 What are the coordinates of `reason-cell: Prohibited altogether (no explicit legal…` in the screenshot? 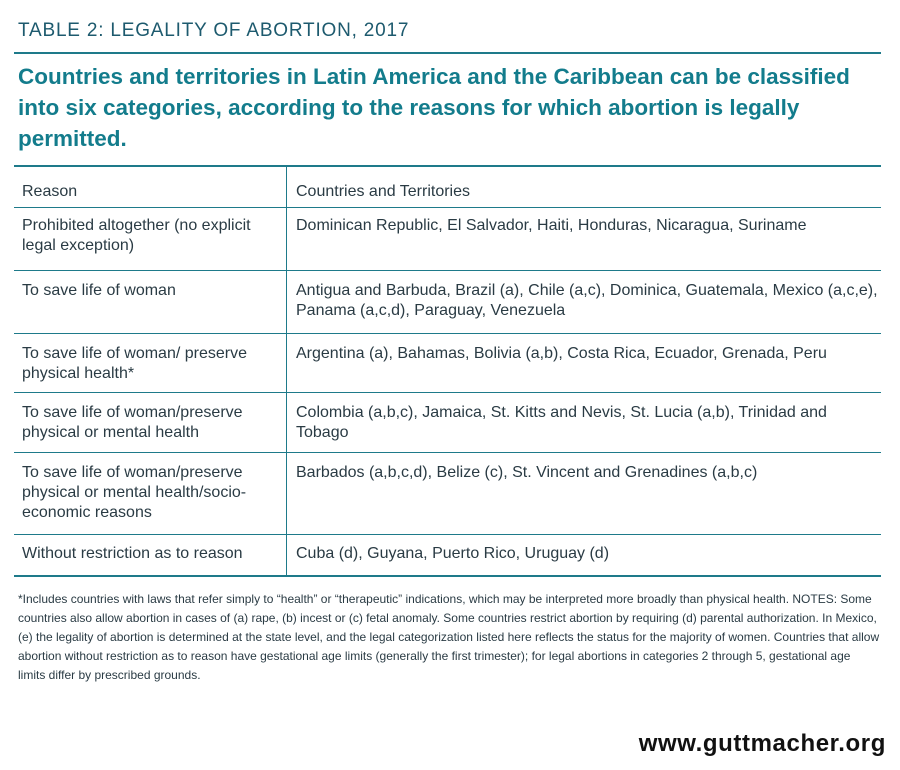 It's located at (136, 235).